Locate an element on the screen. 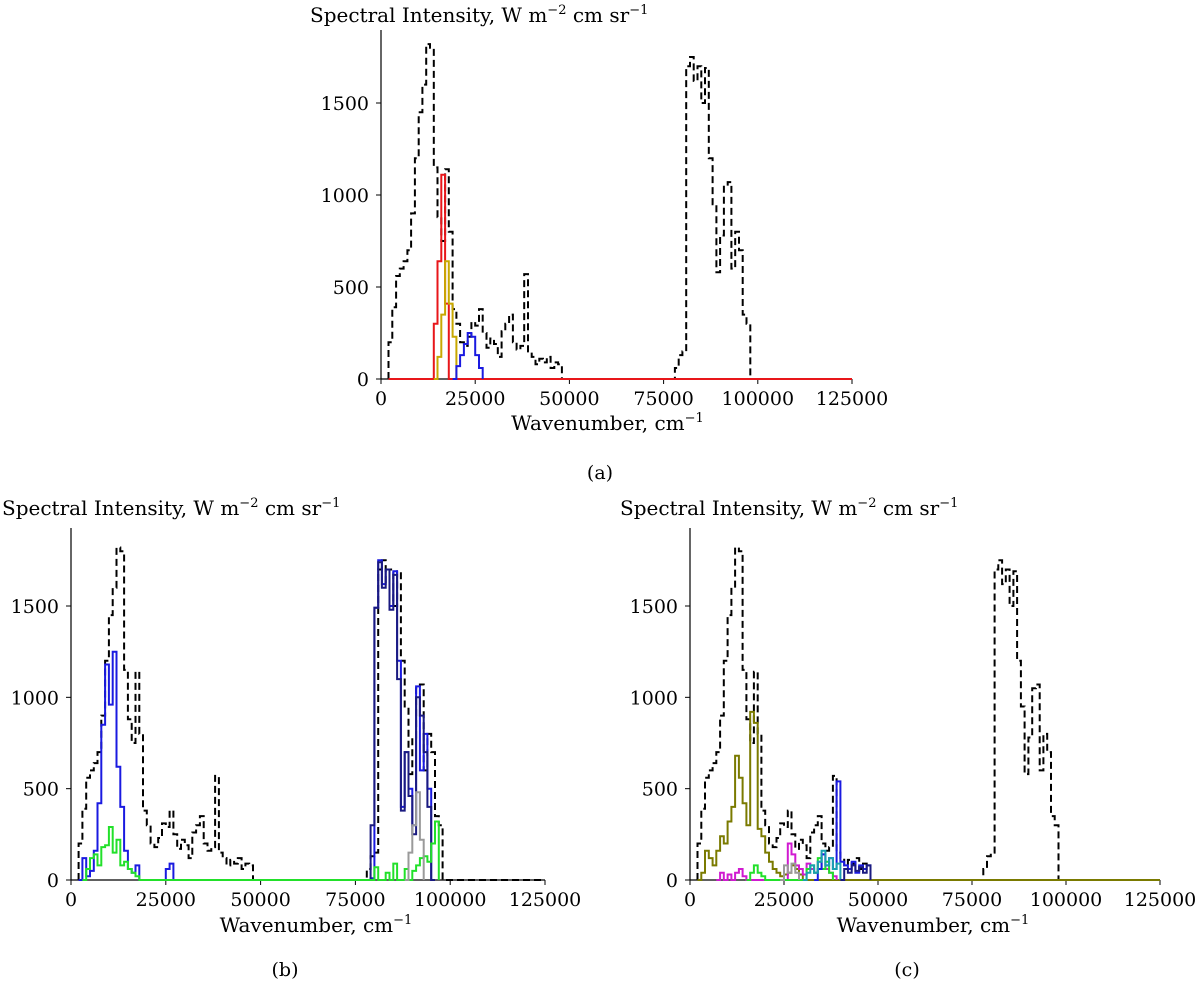  panel-caption: (a) is located at coordinates (600, 473).